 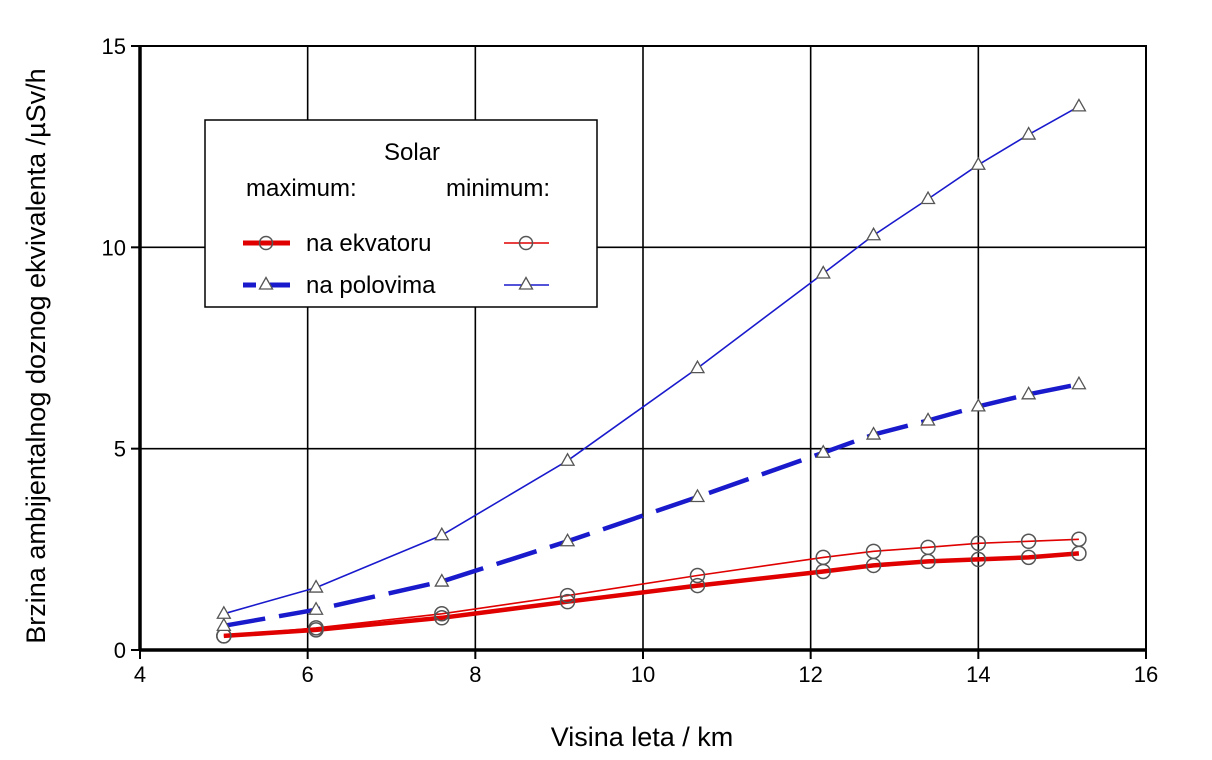 What do you see at coordinates (266, 283) in the screenshot?
I see `legend-marker-poles-max` at bounding box center [266, 283].